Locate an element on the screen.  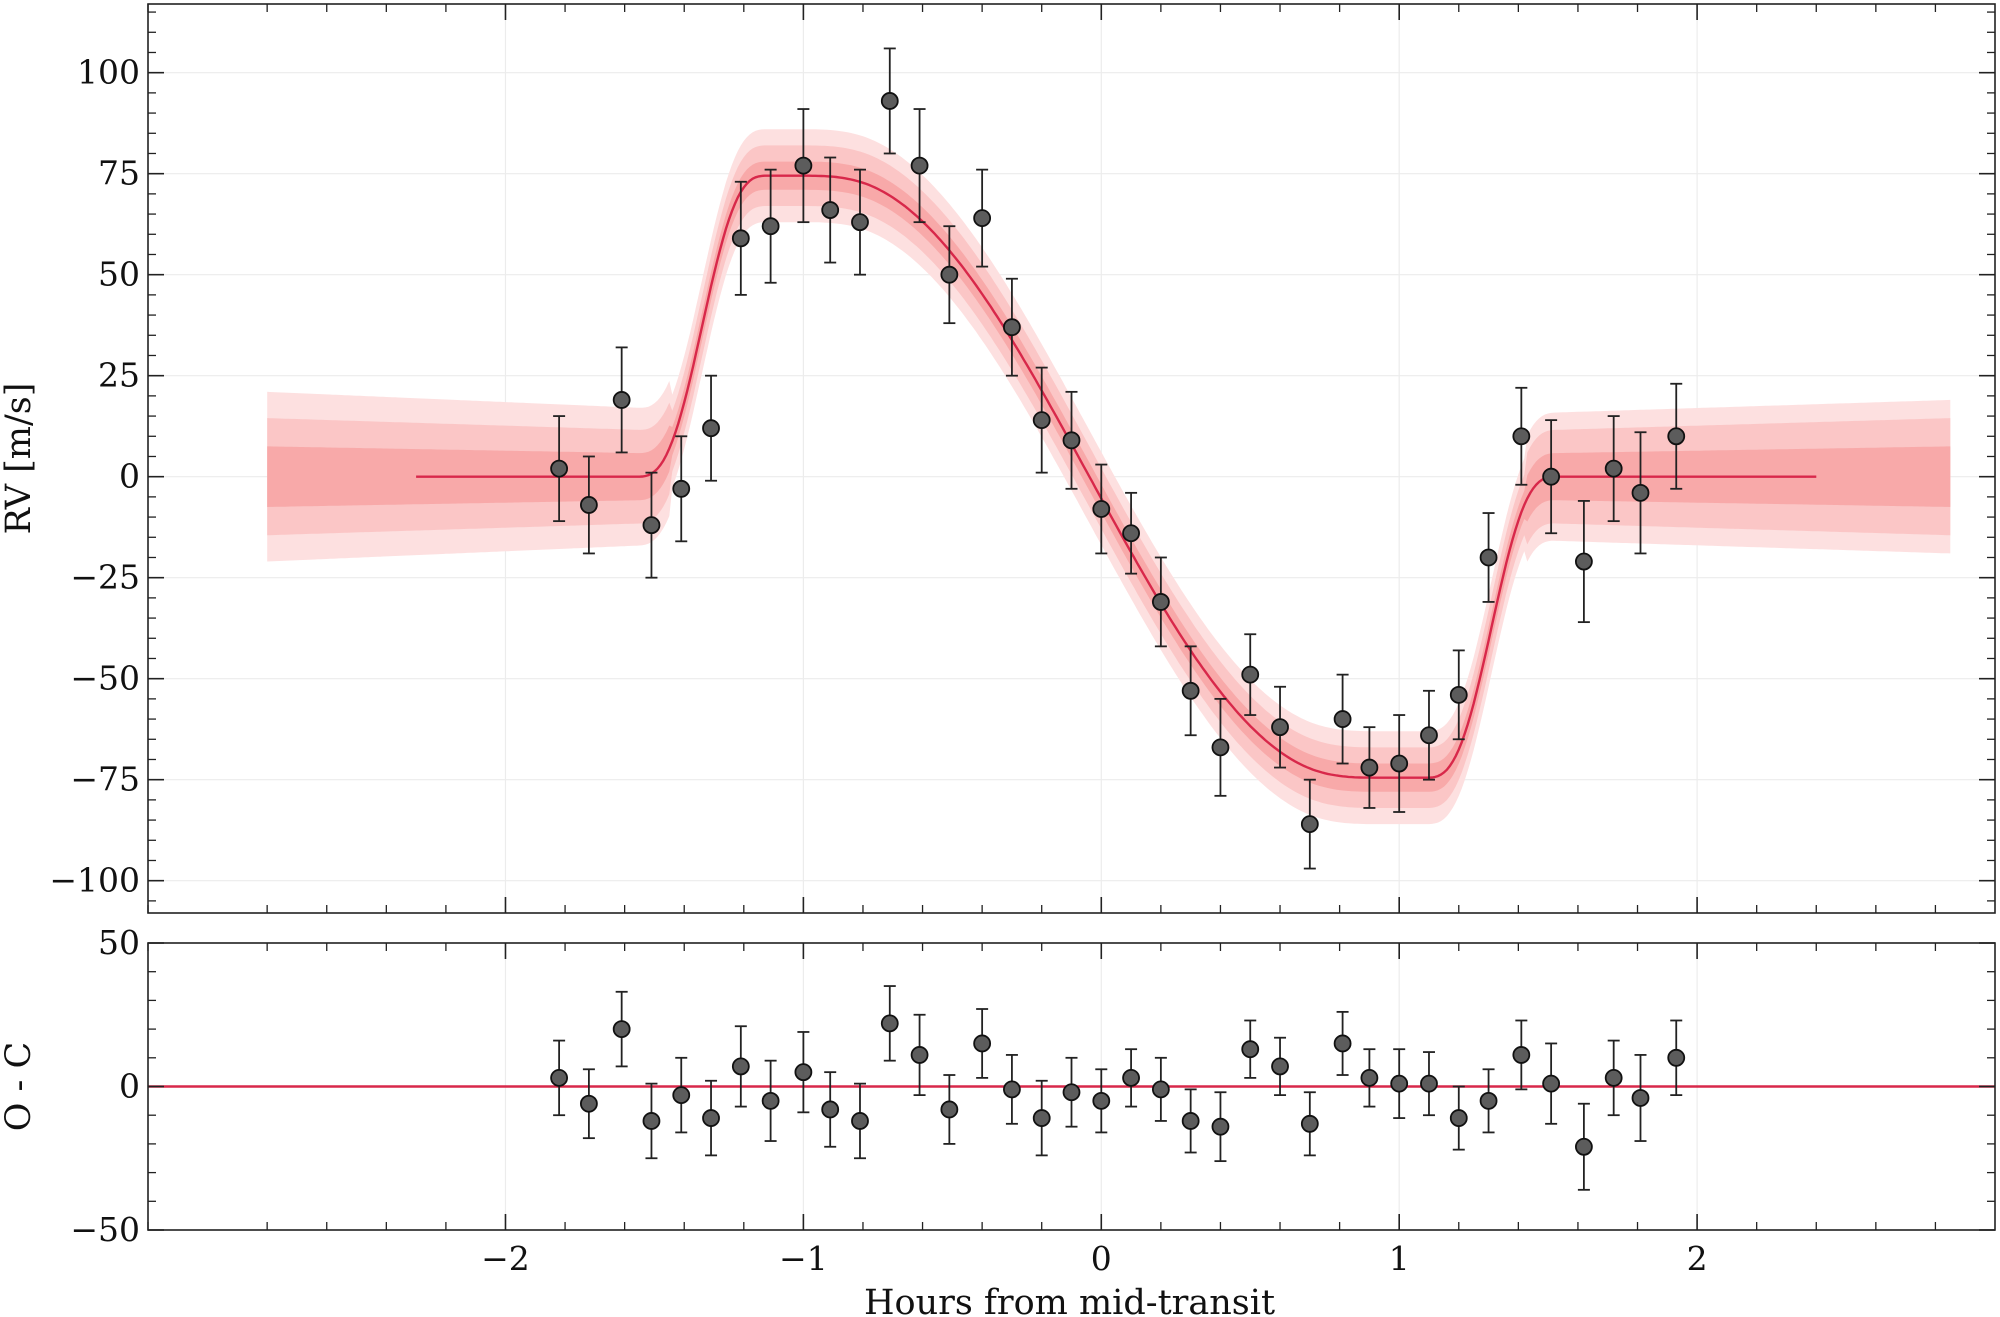
top-y-tick-label: −100 is located at coordinates (94, 880).